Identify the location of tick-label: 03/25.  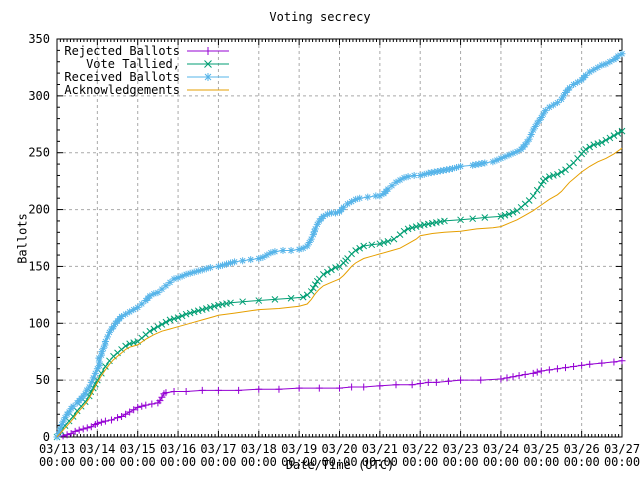
(541, 449).